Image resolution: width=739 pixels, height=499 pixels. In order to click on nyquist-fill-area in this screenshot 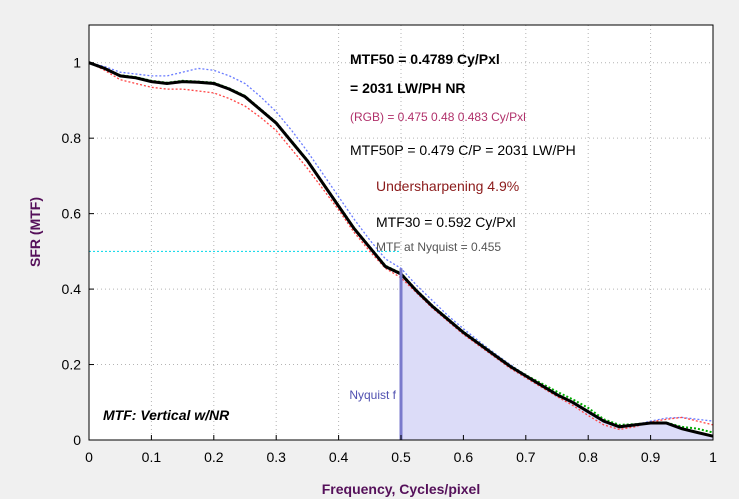, I will do `click(557, 357)`.